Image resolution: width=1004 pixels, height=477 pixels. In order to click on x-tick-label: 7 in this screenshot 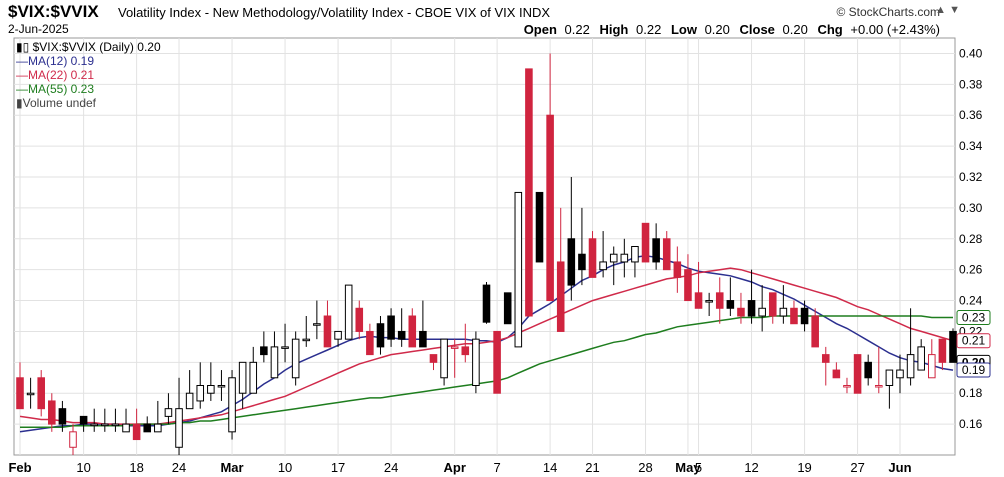, I will do `click(496, 467)`.